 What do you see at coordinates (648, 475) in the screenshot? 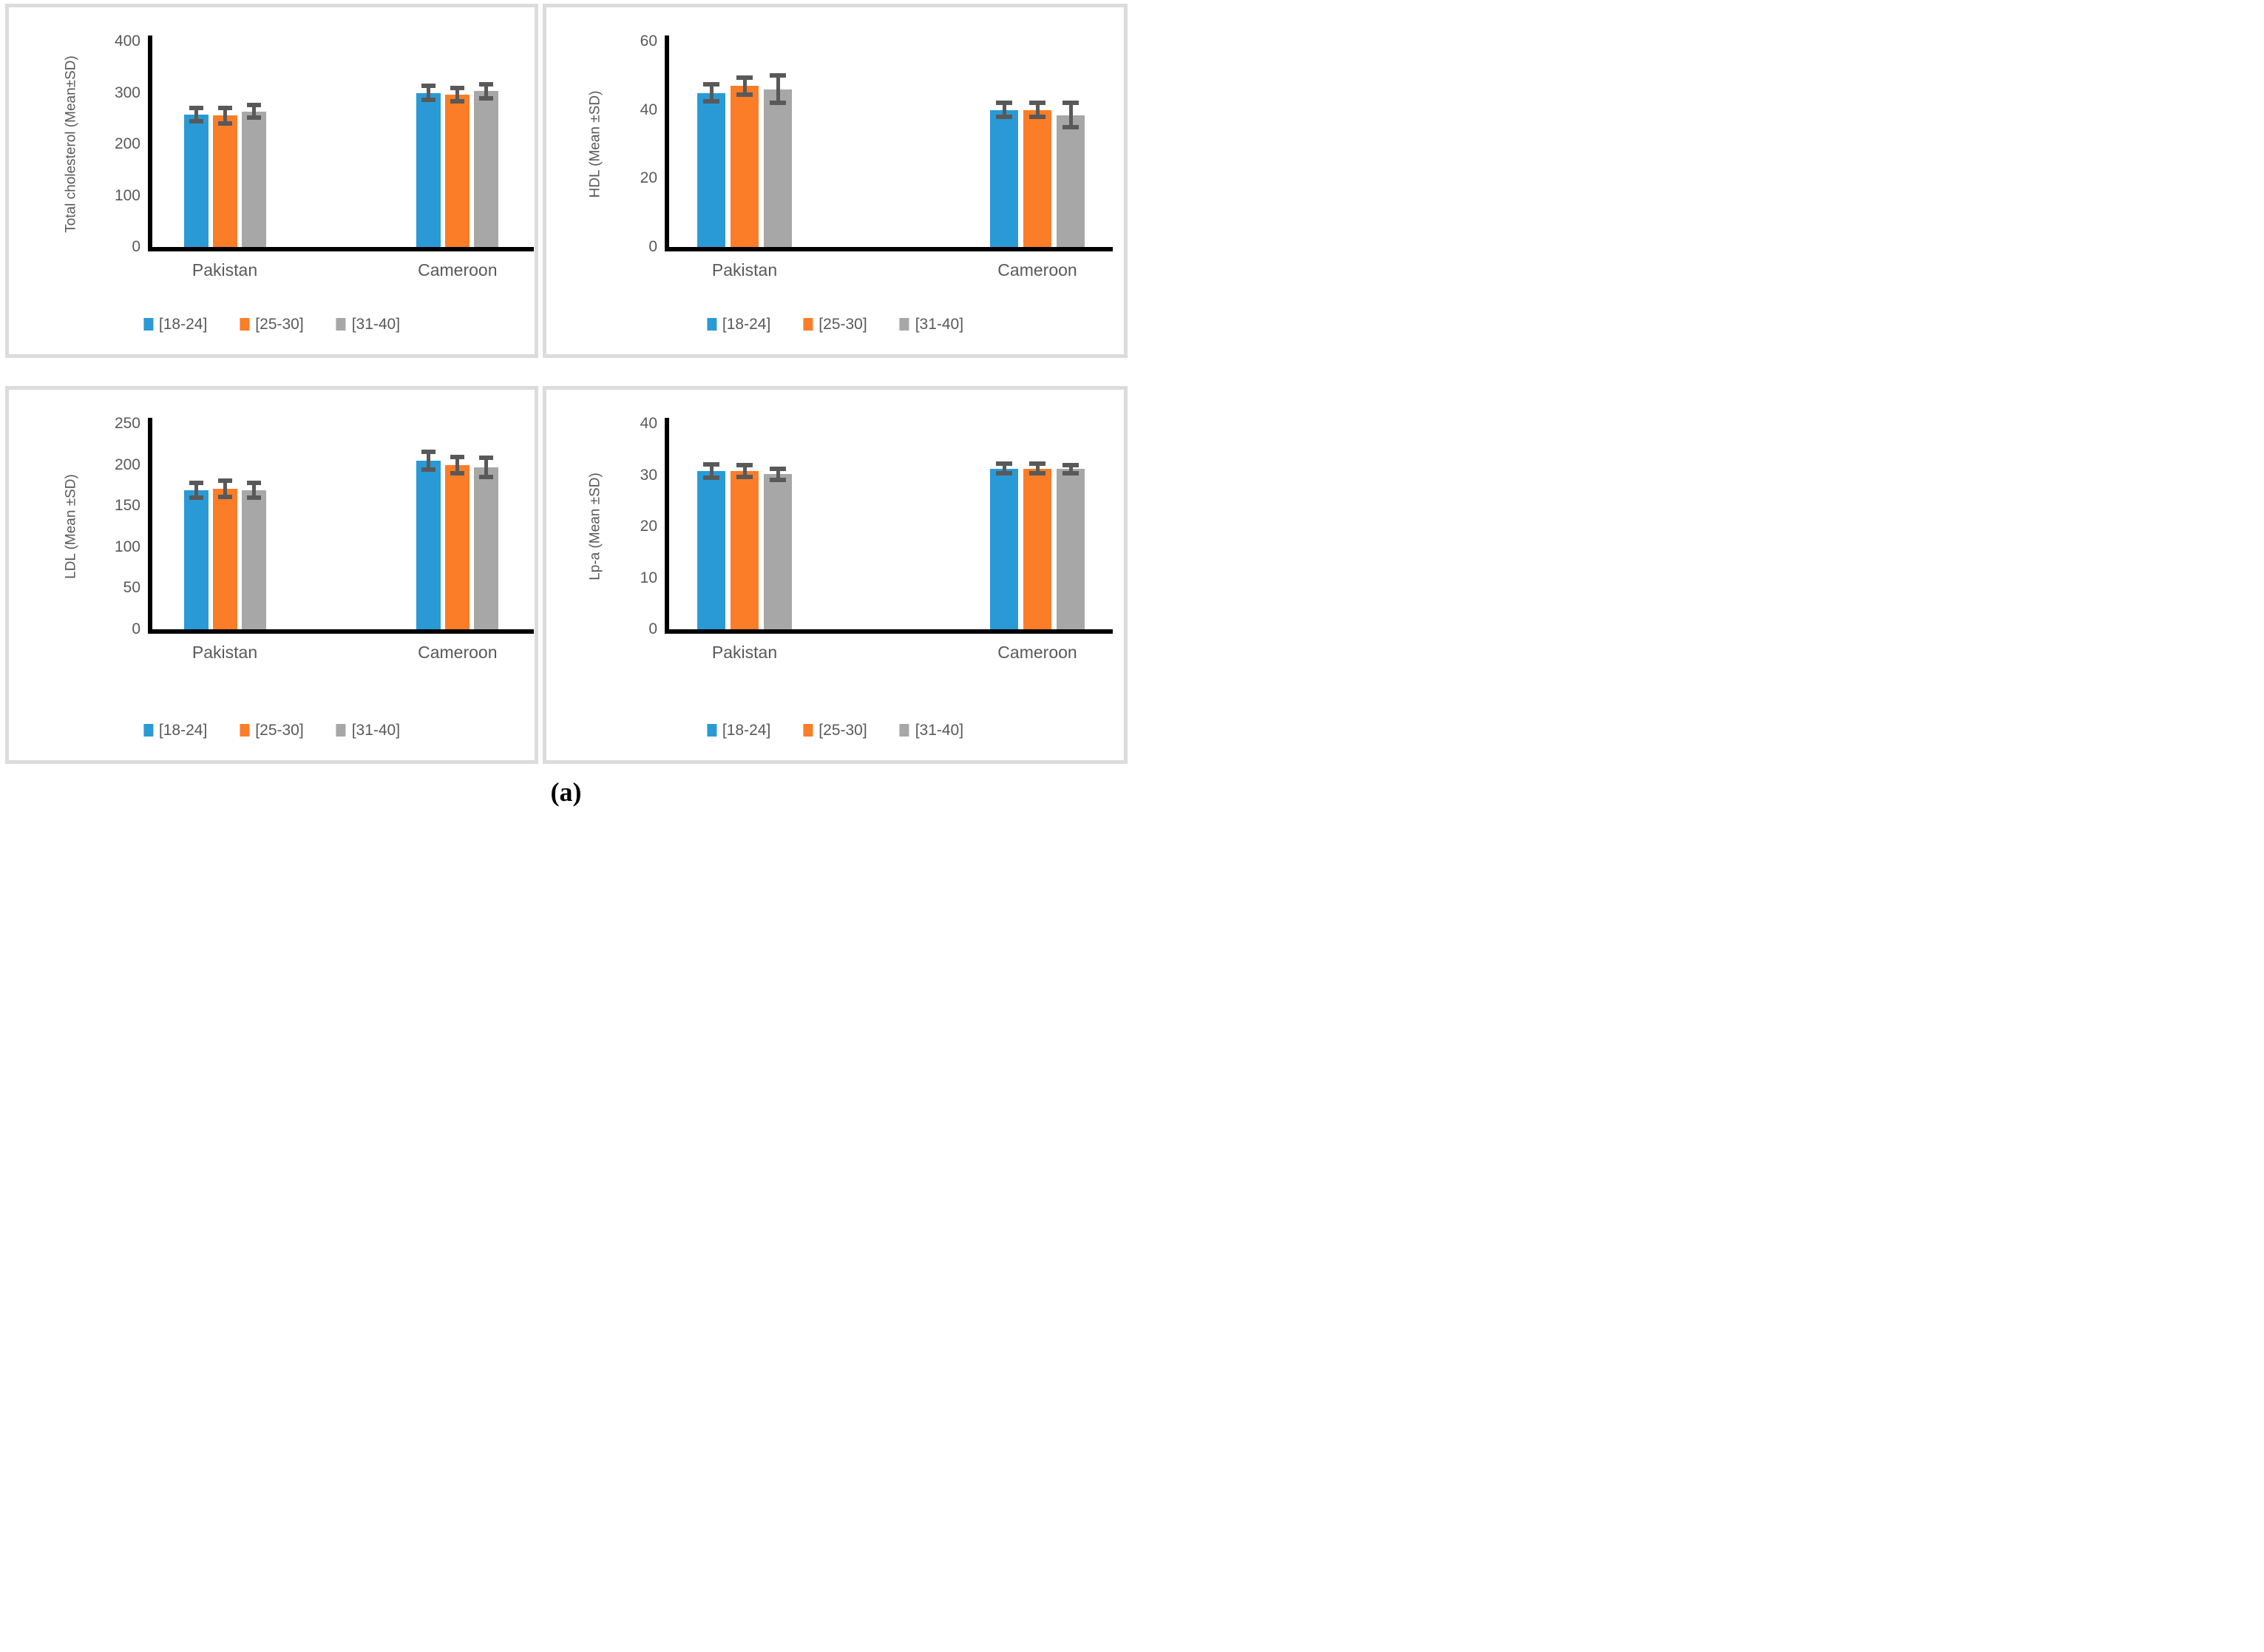
I see `y-tick-label: 30` at bounding box center [648, 475].